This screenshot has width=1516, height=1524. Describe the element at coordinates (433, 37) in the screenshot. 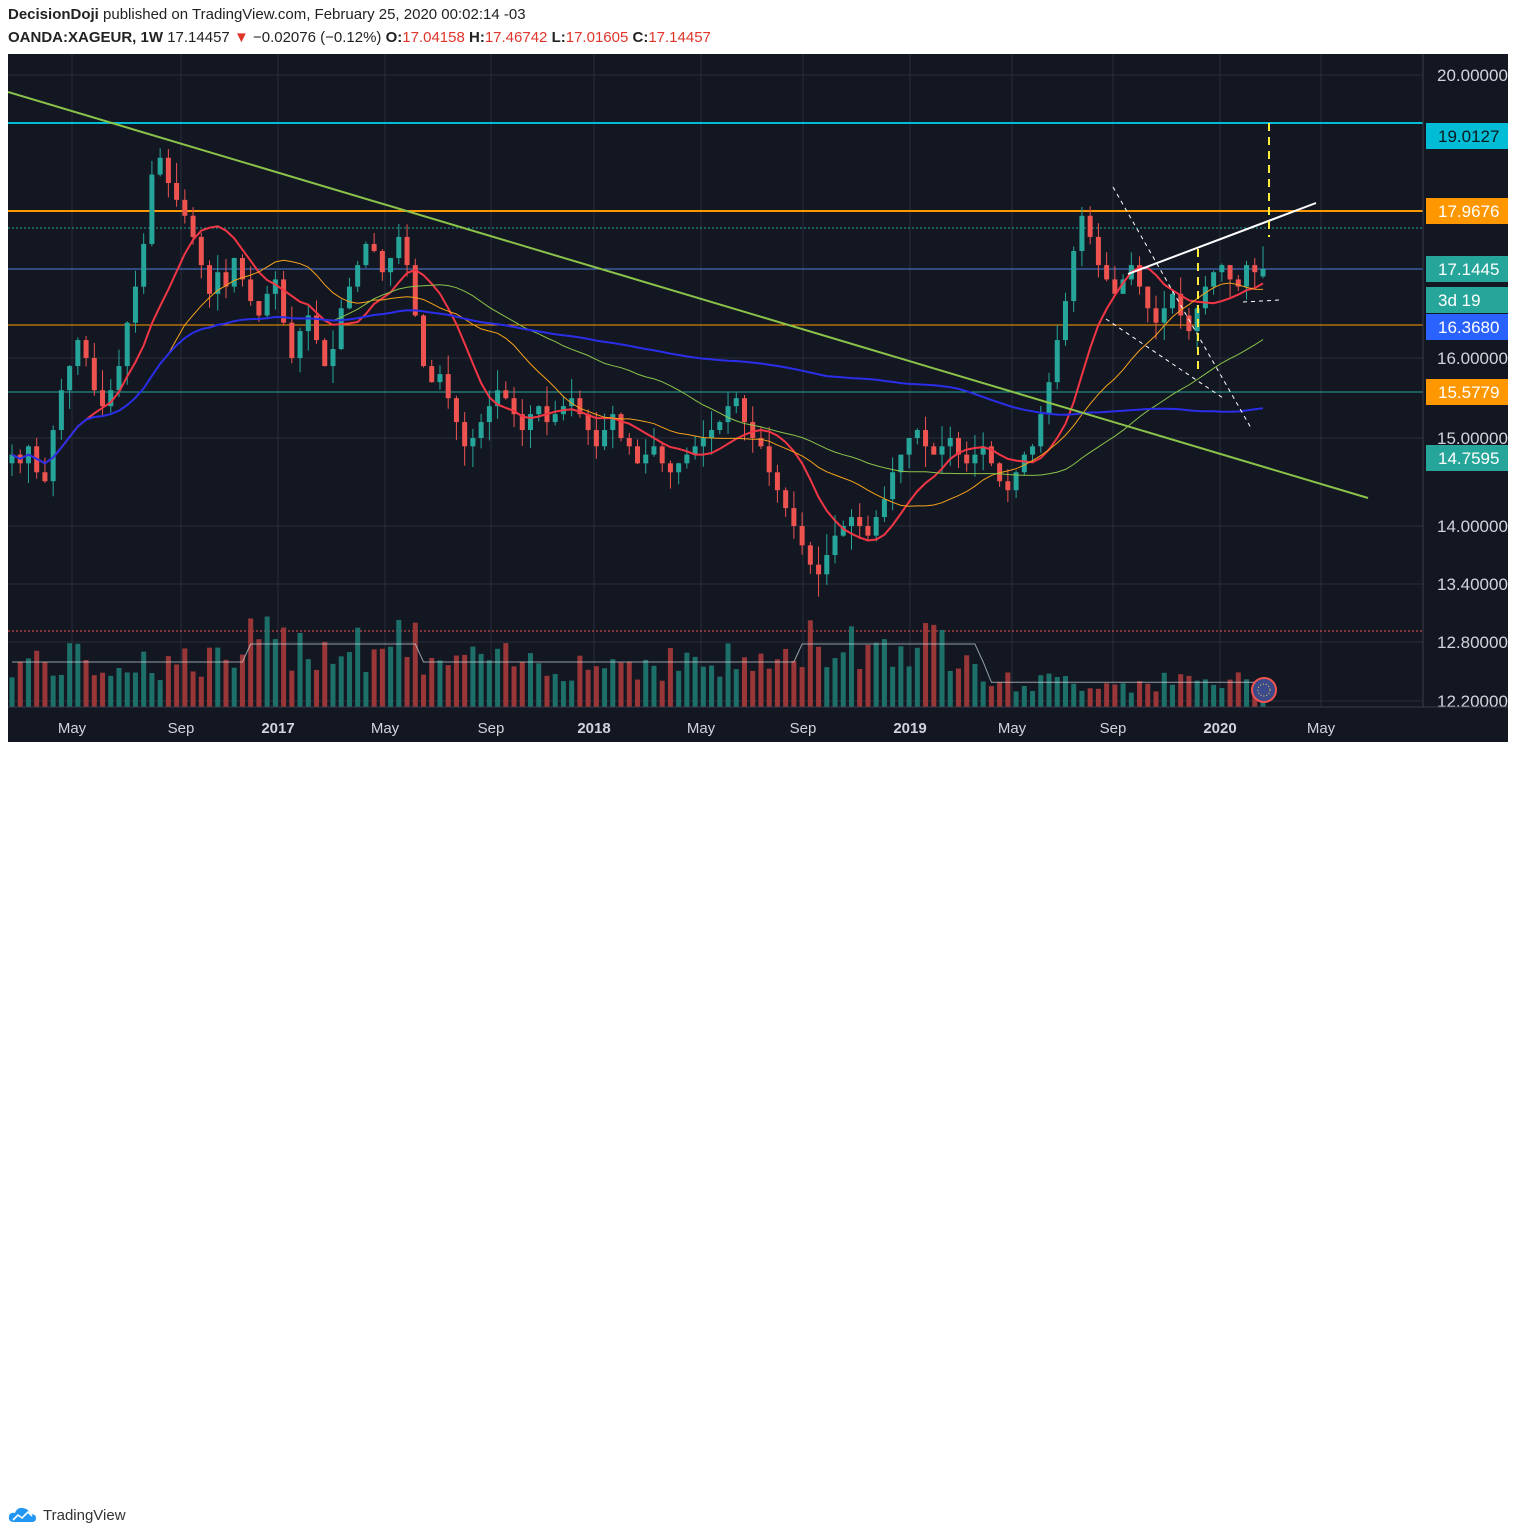

I see `open-value: 17.04158` at that location.